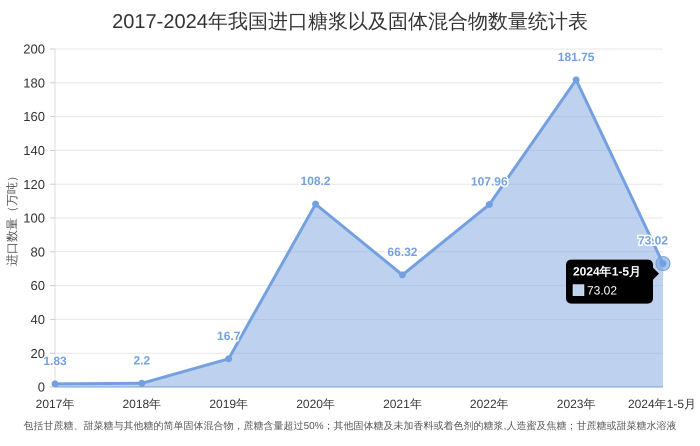 Image resolution: width=700 pixels, height=446 pixels. I want to click on data-label: 108.2, so click(315, 181).